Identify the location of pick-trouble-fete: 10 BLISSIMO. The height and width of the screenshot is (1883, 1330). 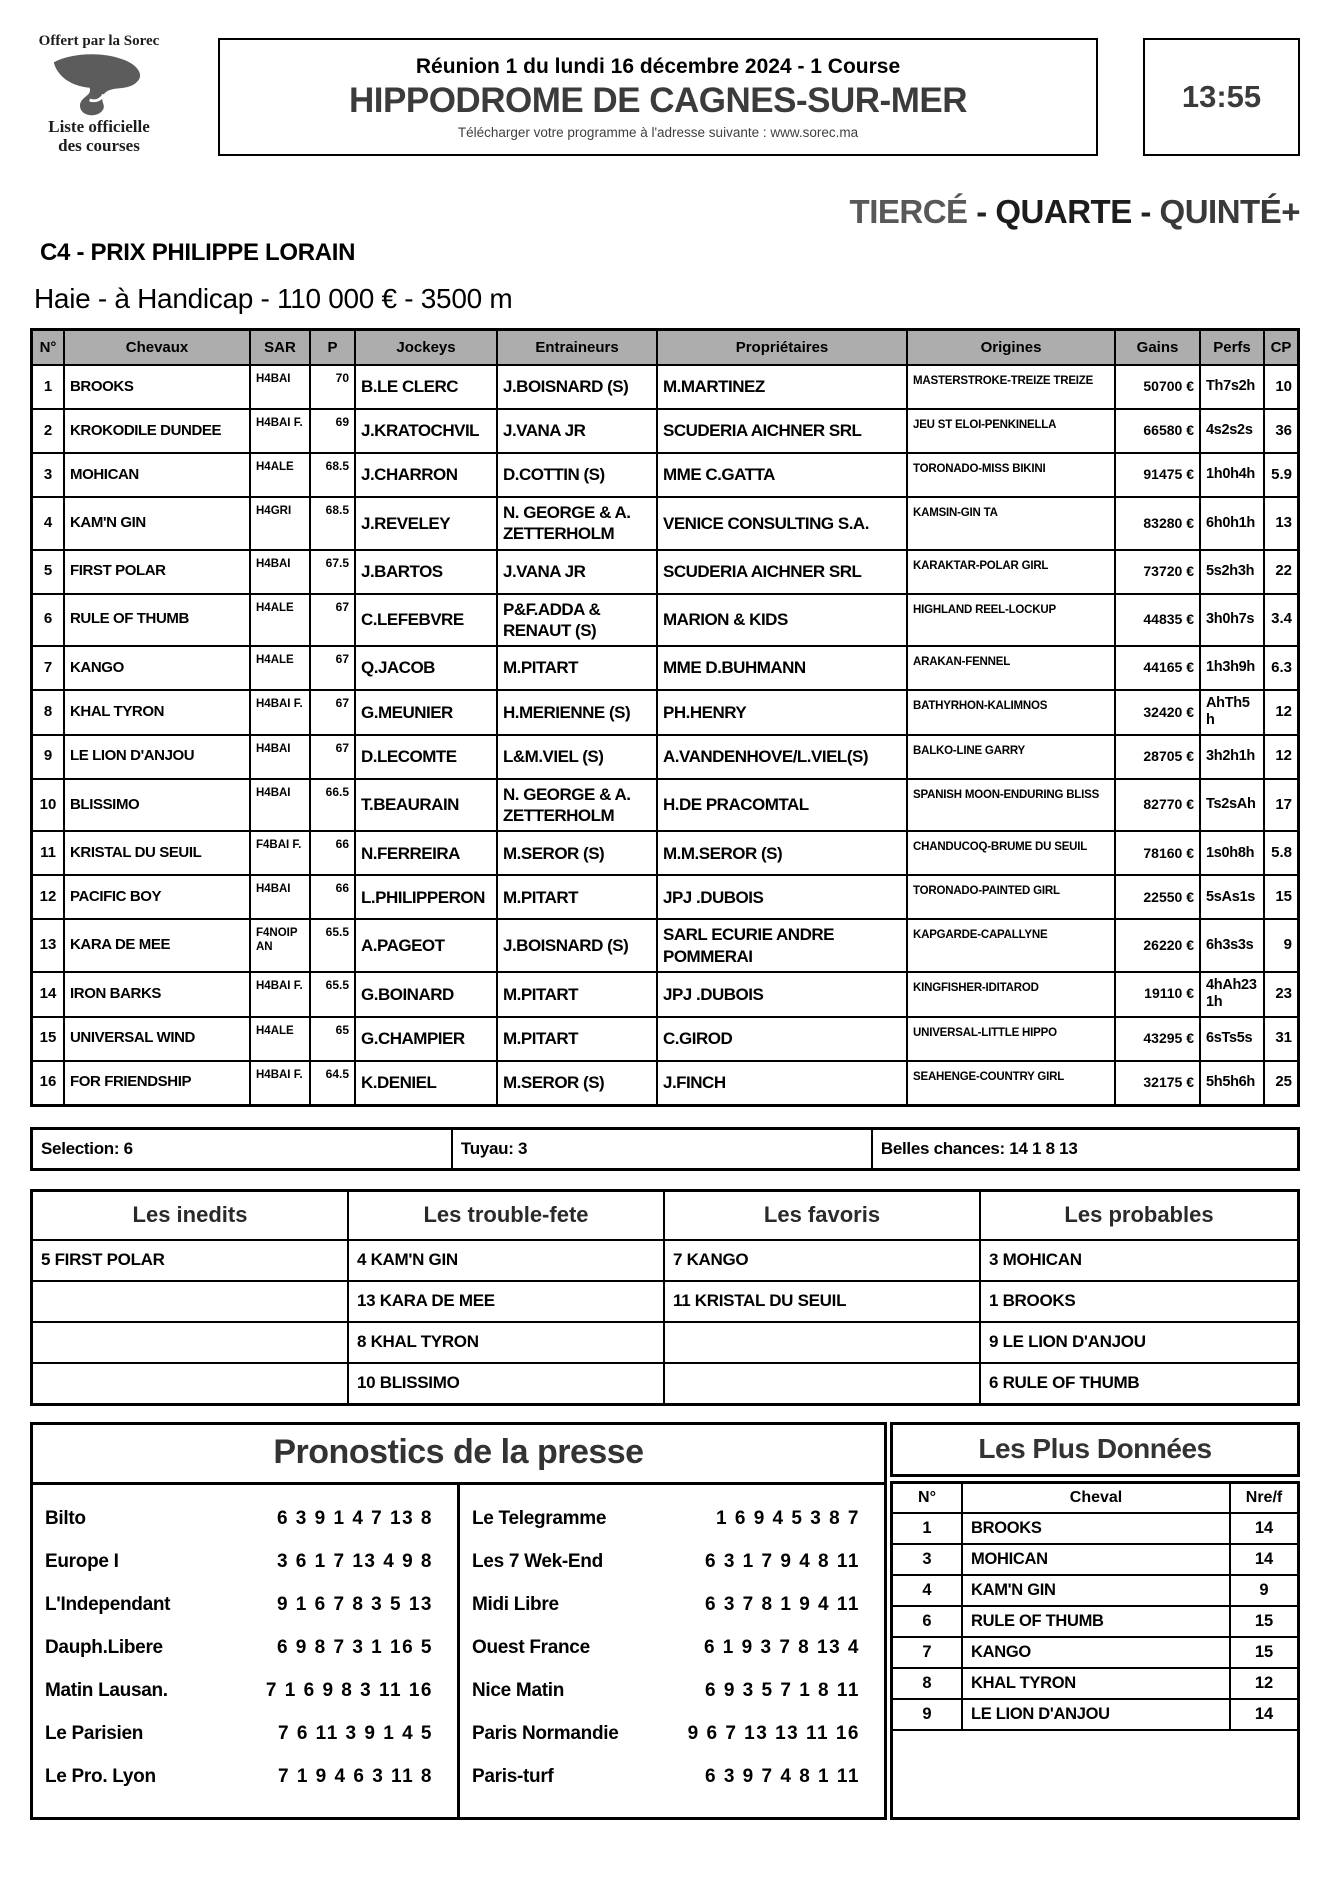
(507, 1383).